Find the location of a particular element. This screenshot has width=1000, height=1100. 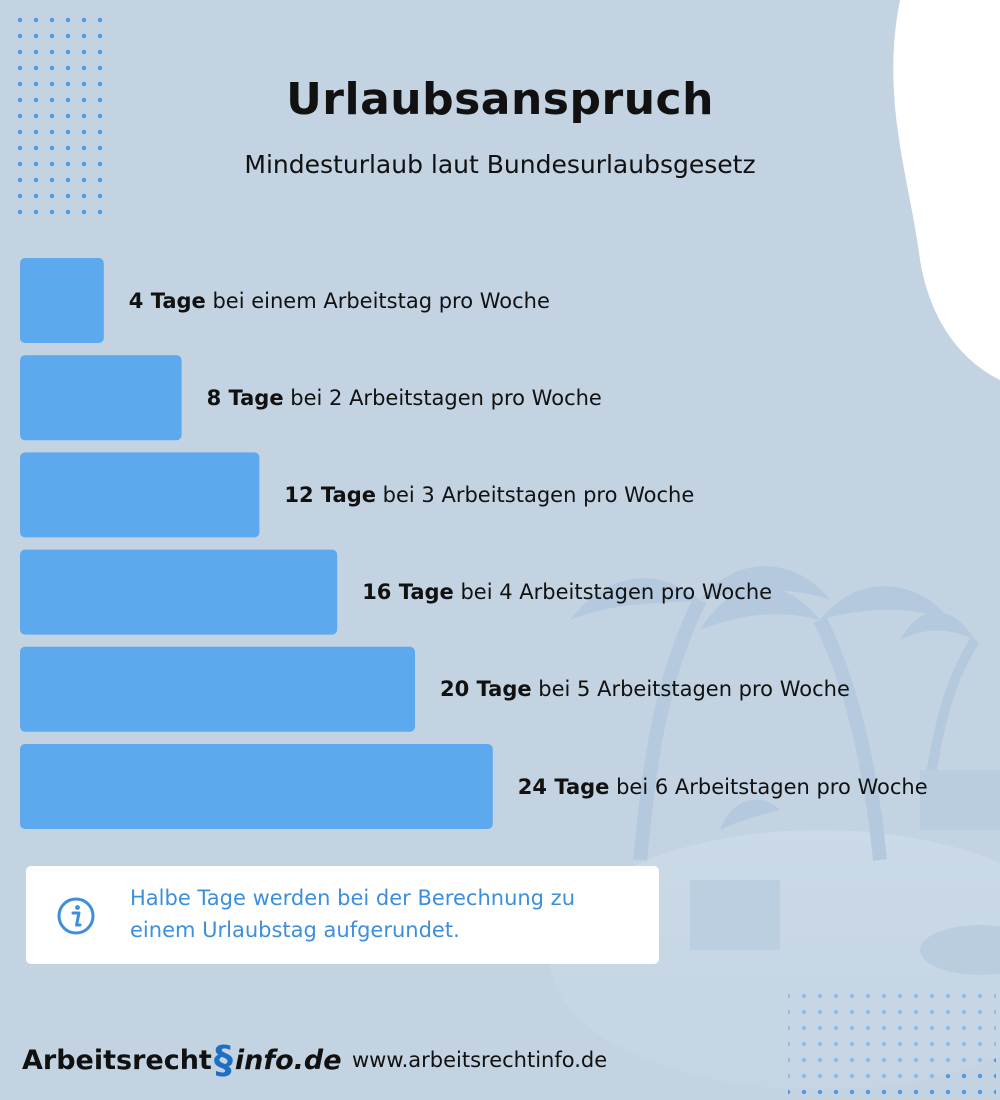

bar-label-5: 20 Tage bei 5 Arbeitstagen pro Woche is located at coordinates (645, 689).